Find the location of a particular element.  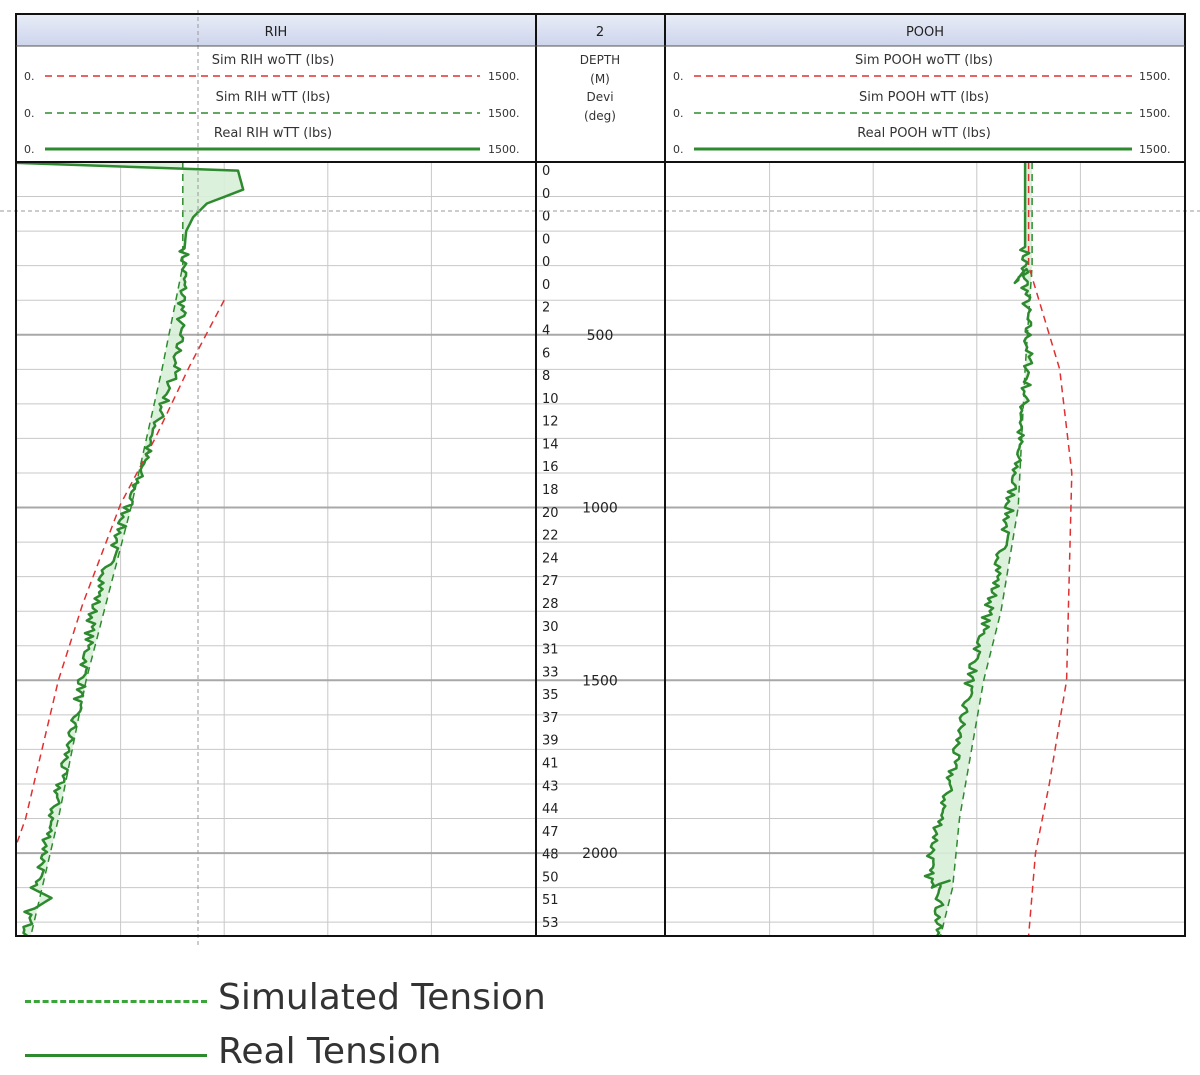

deviation-tick-label: 6 is located at coordinates (546, 353).